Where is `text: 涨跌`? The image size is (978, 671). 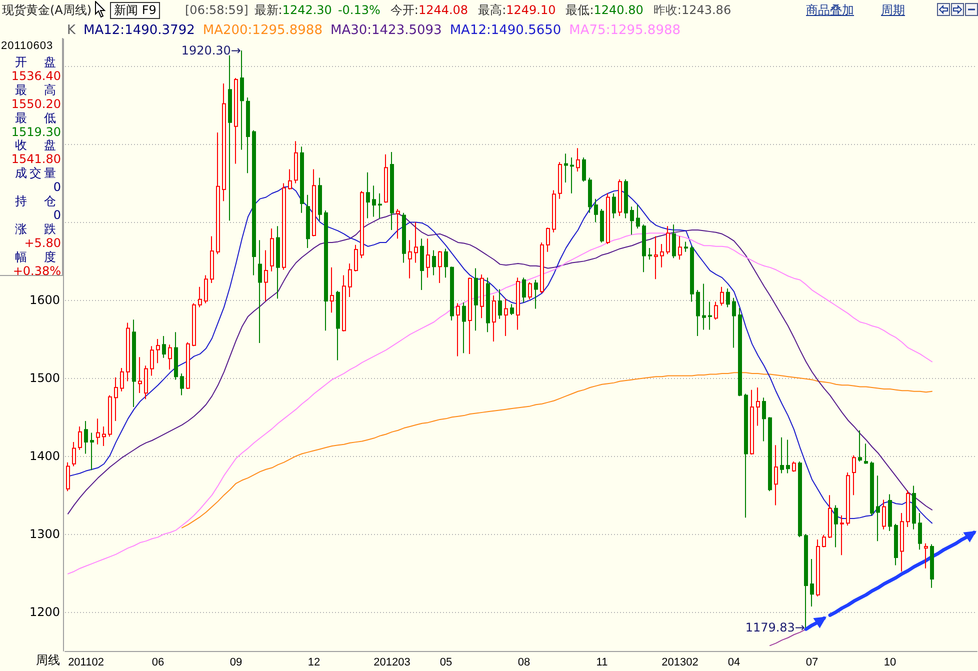 text: 涨跌 is located at coordinates (35, 229).